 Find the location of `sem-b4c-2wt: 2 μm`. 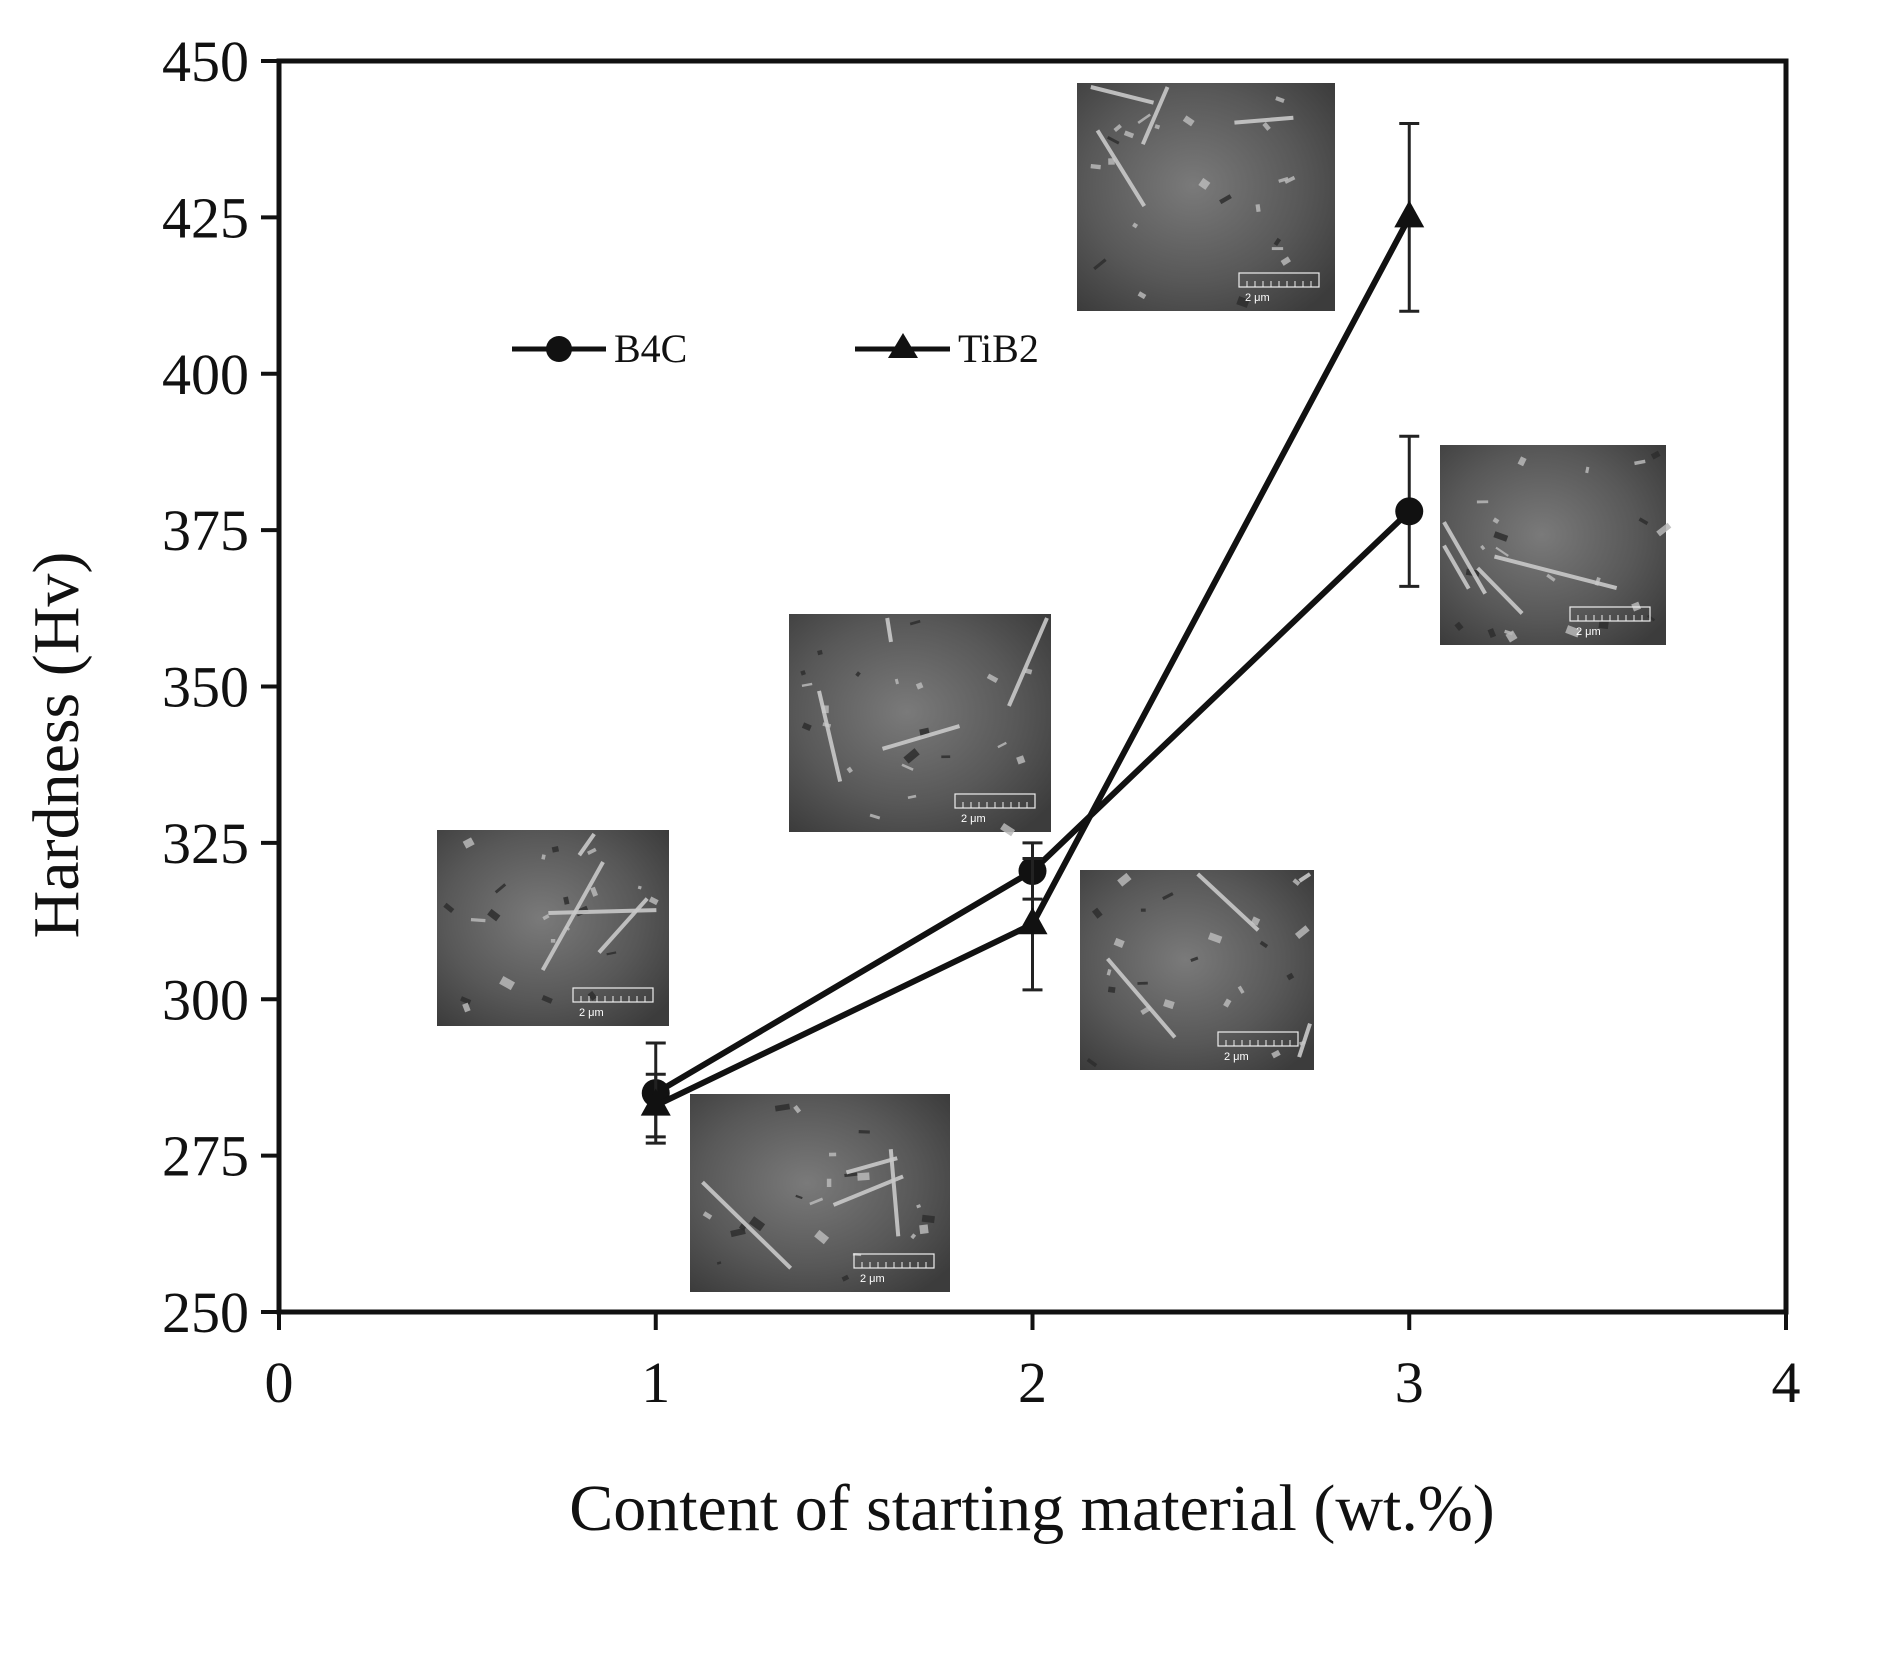

sem-b4c-2wt: 2 μm is located at coordinates (920, 725).